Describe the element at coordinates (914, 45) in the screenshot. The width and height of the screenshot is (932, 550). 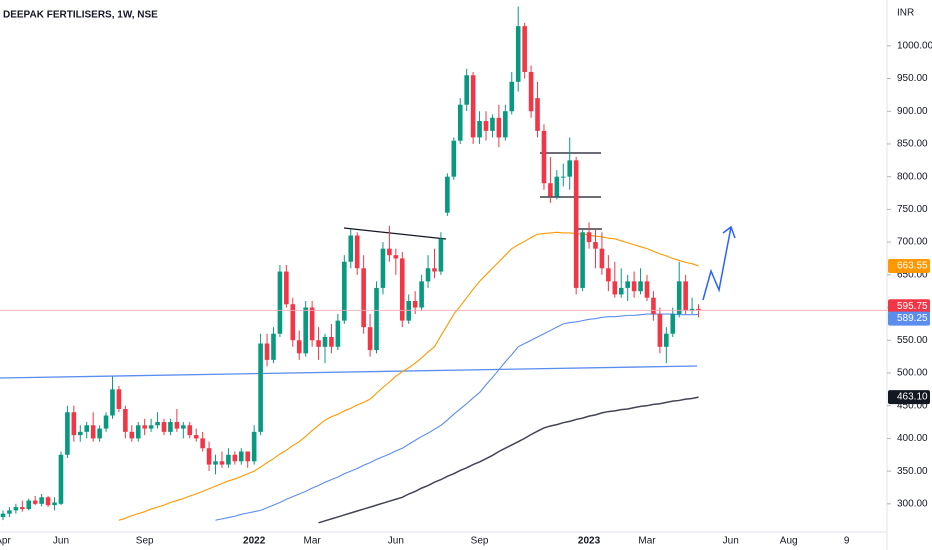
I see `y-tick-label: 1000.00` at that location.